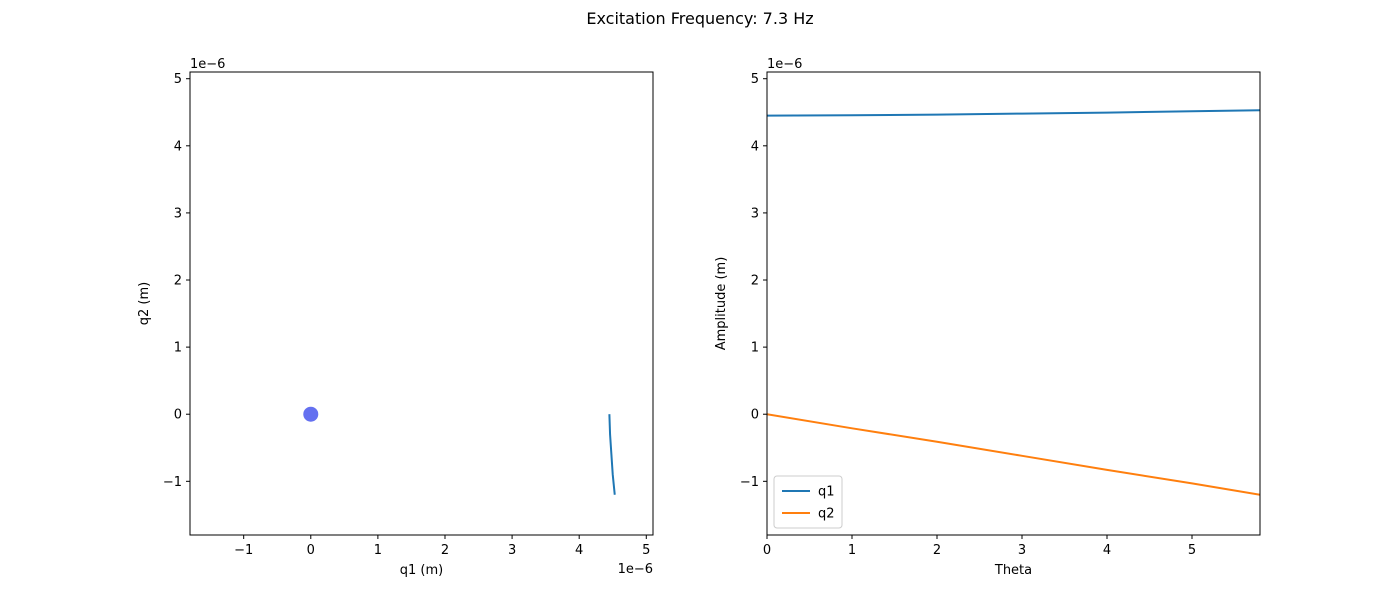 This screenshot has height=600, width=1400. I want to click on legend-entry-label: q2, so click(826, 514).